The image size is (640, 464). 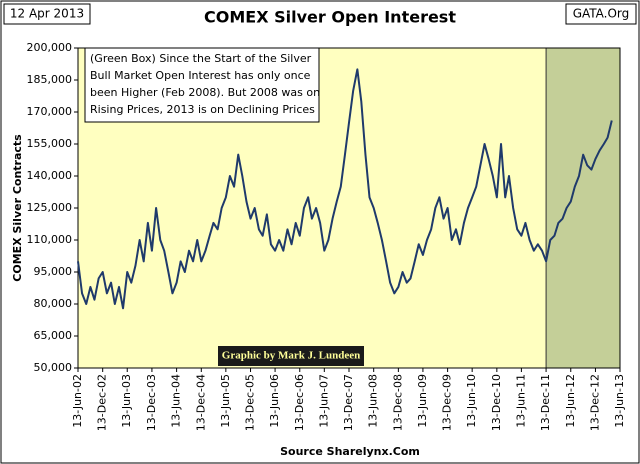 I want to click on x-tick-label: 13-Dec-07, so click(x=348, y=402).